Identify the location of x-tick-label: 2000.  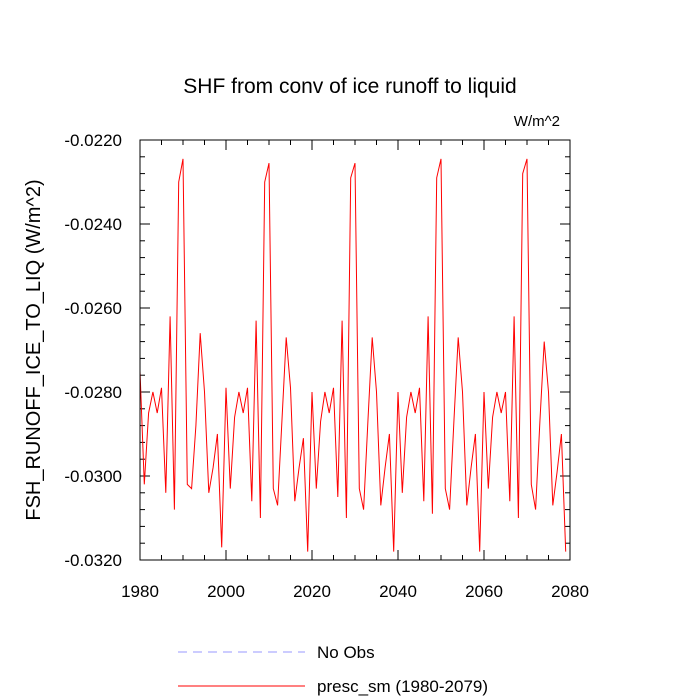
(226, 591).